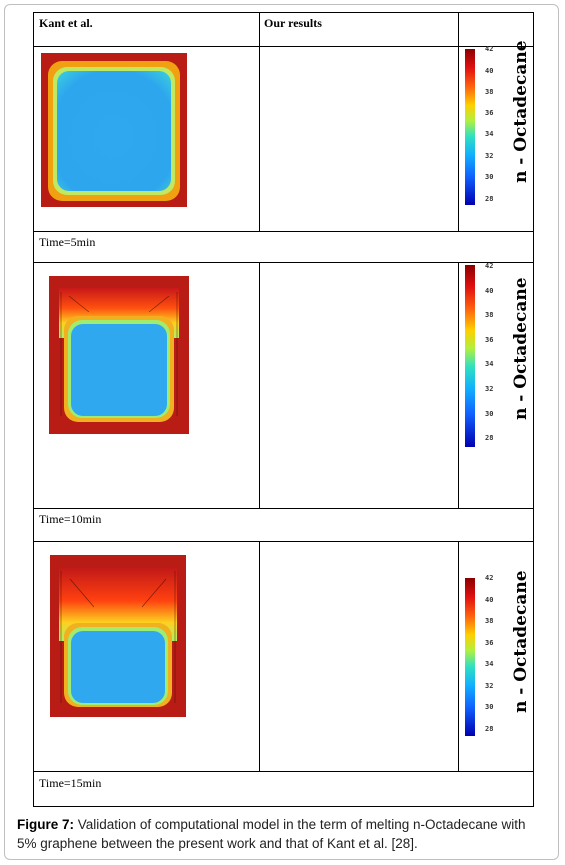  Describe the element at coordinates (114, 130) in the screenshot. I see `simulation-image-5min` at that location.